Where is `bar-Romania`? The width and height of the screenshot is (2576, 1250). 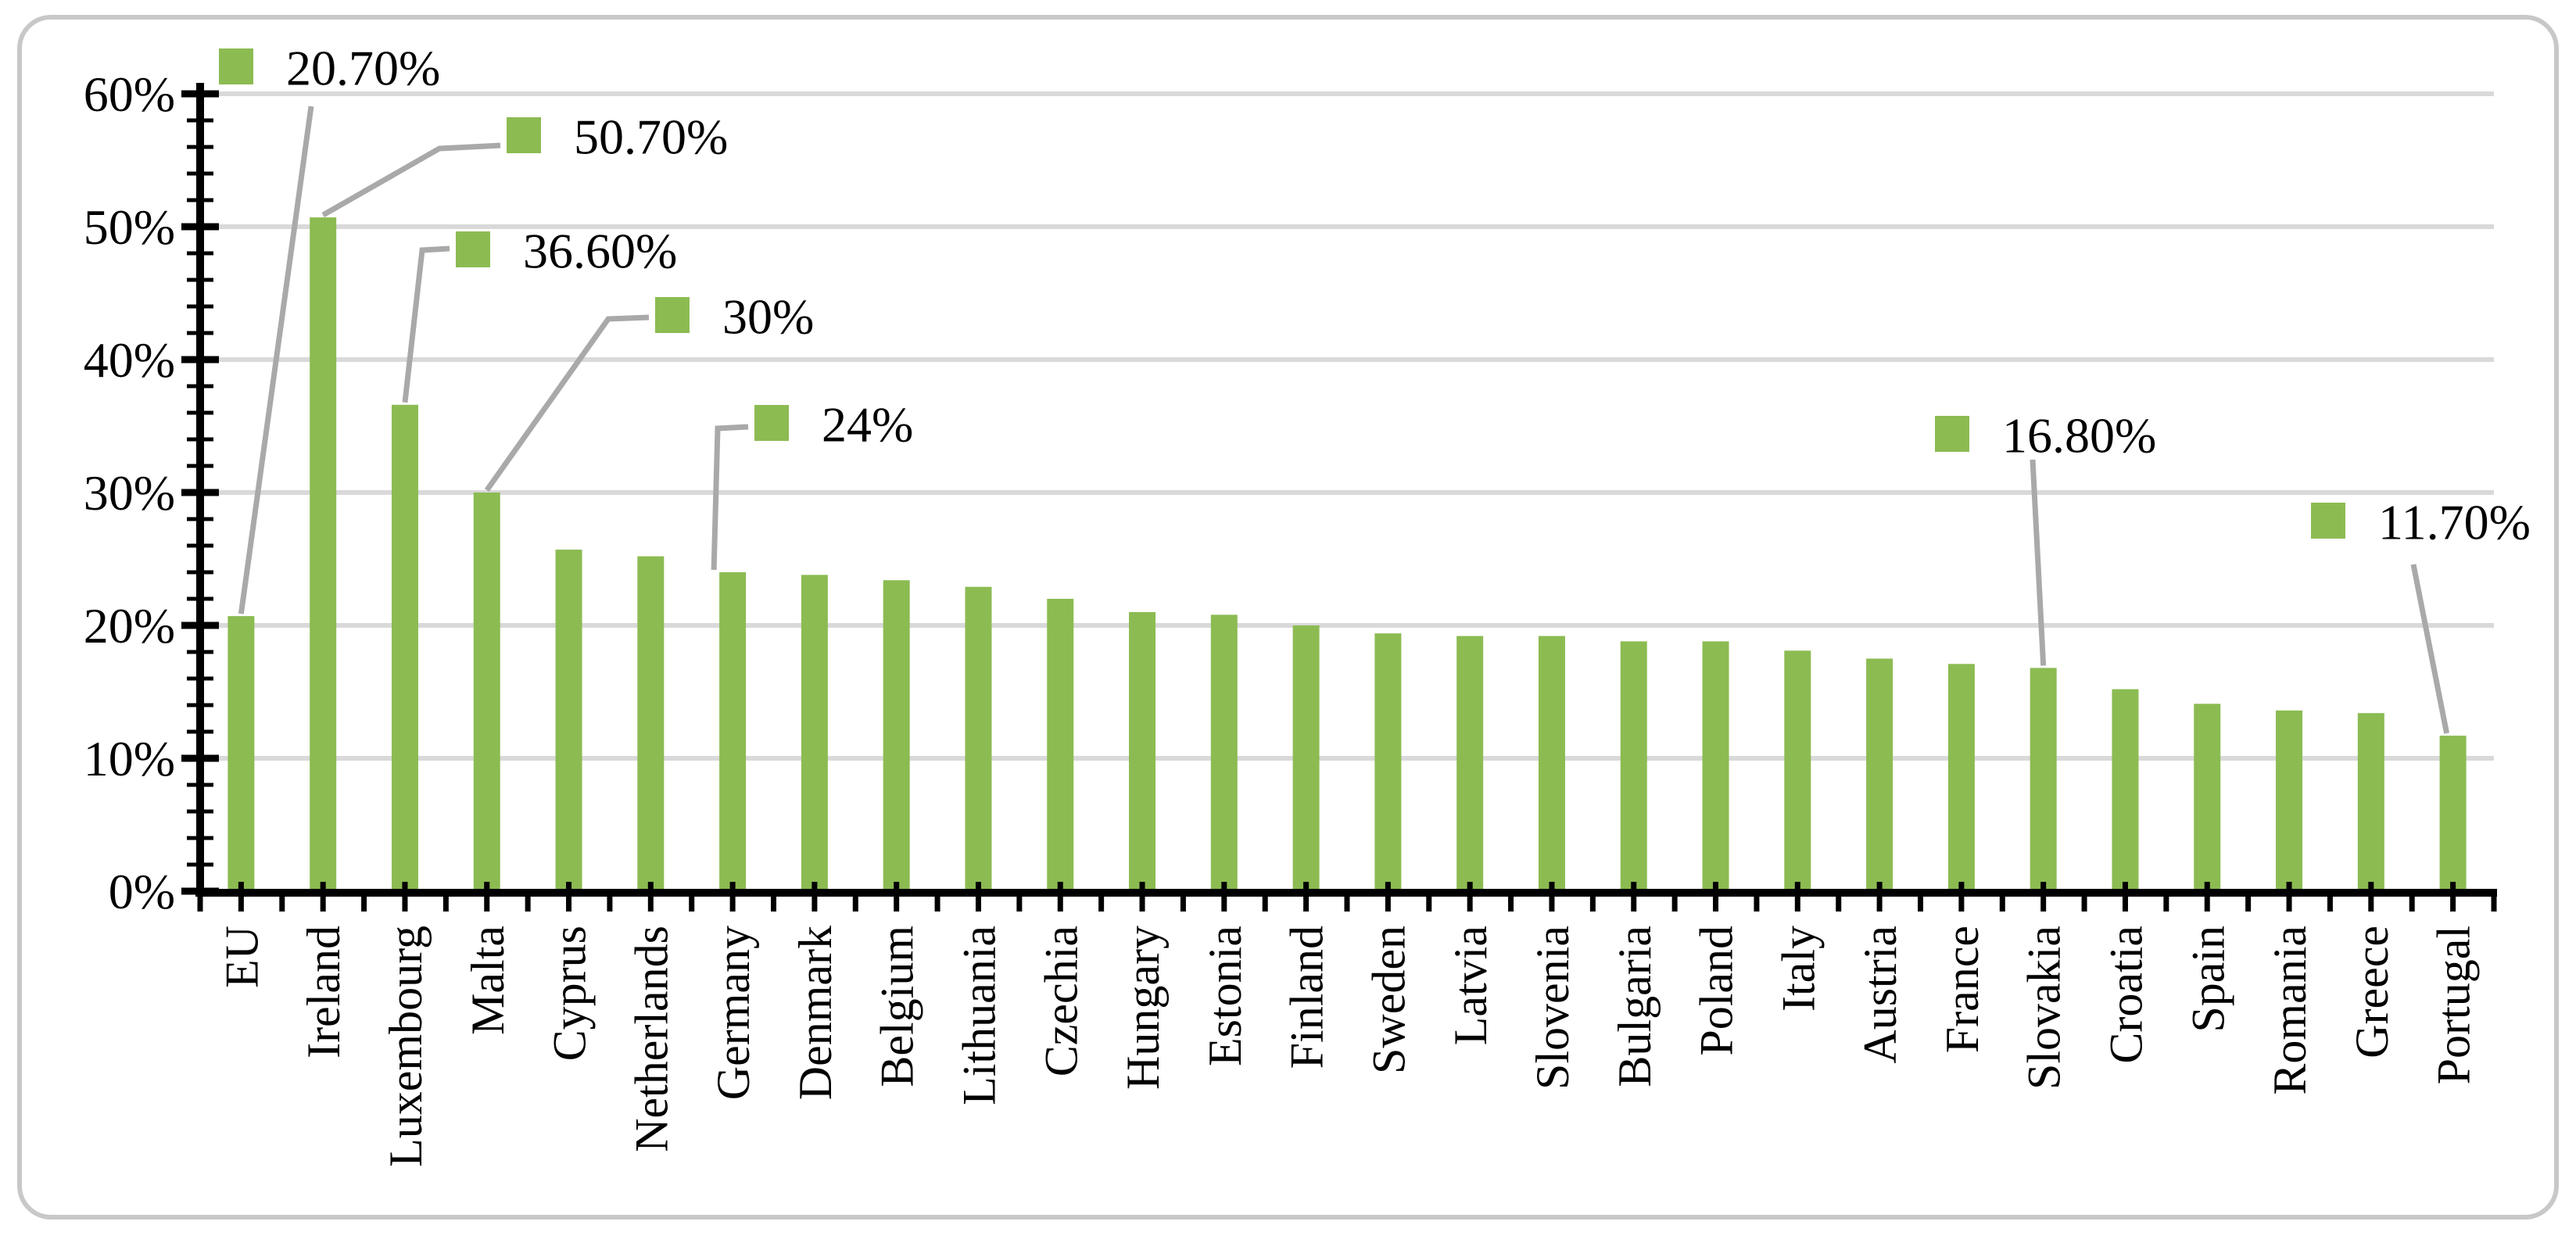 bar-Romania is located at coordinates (2289, 800).